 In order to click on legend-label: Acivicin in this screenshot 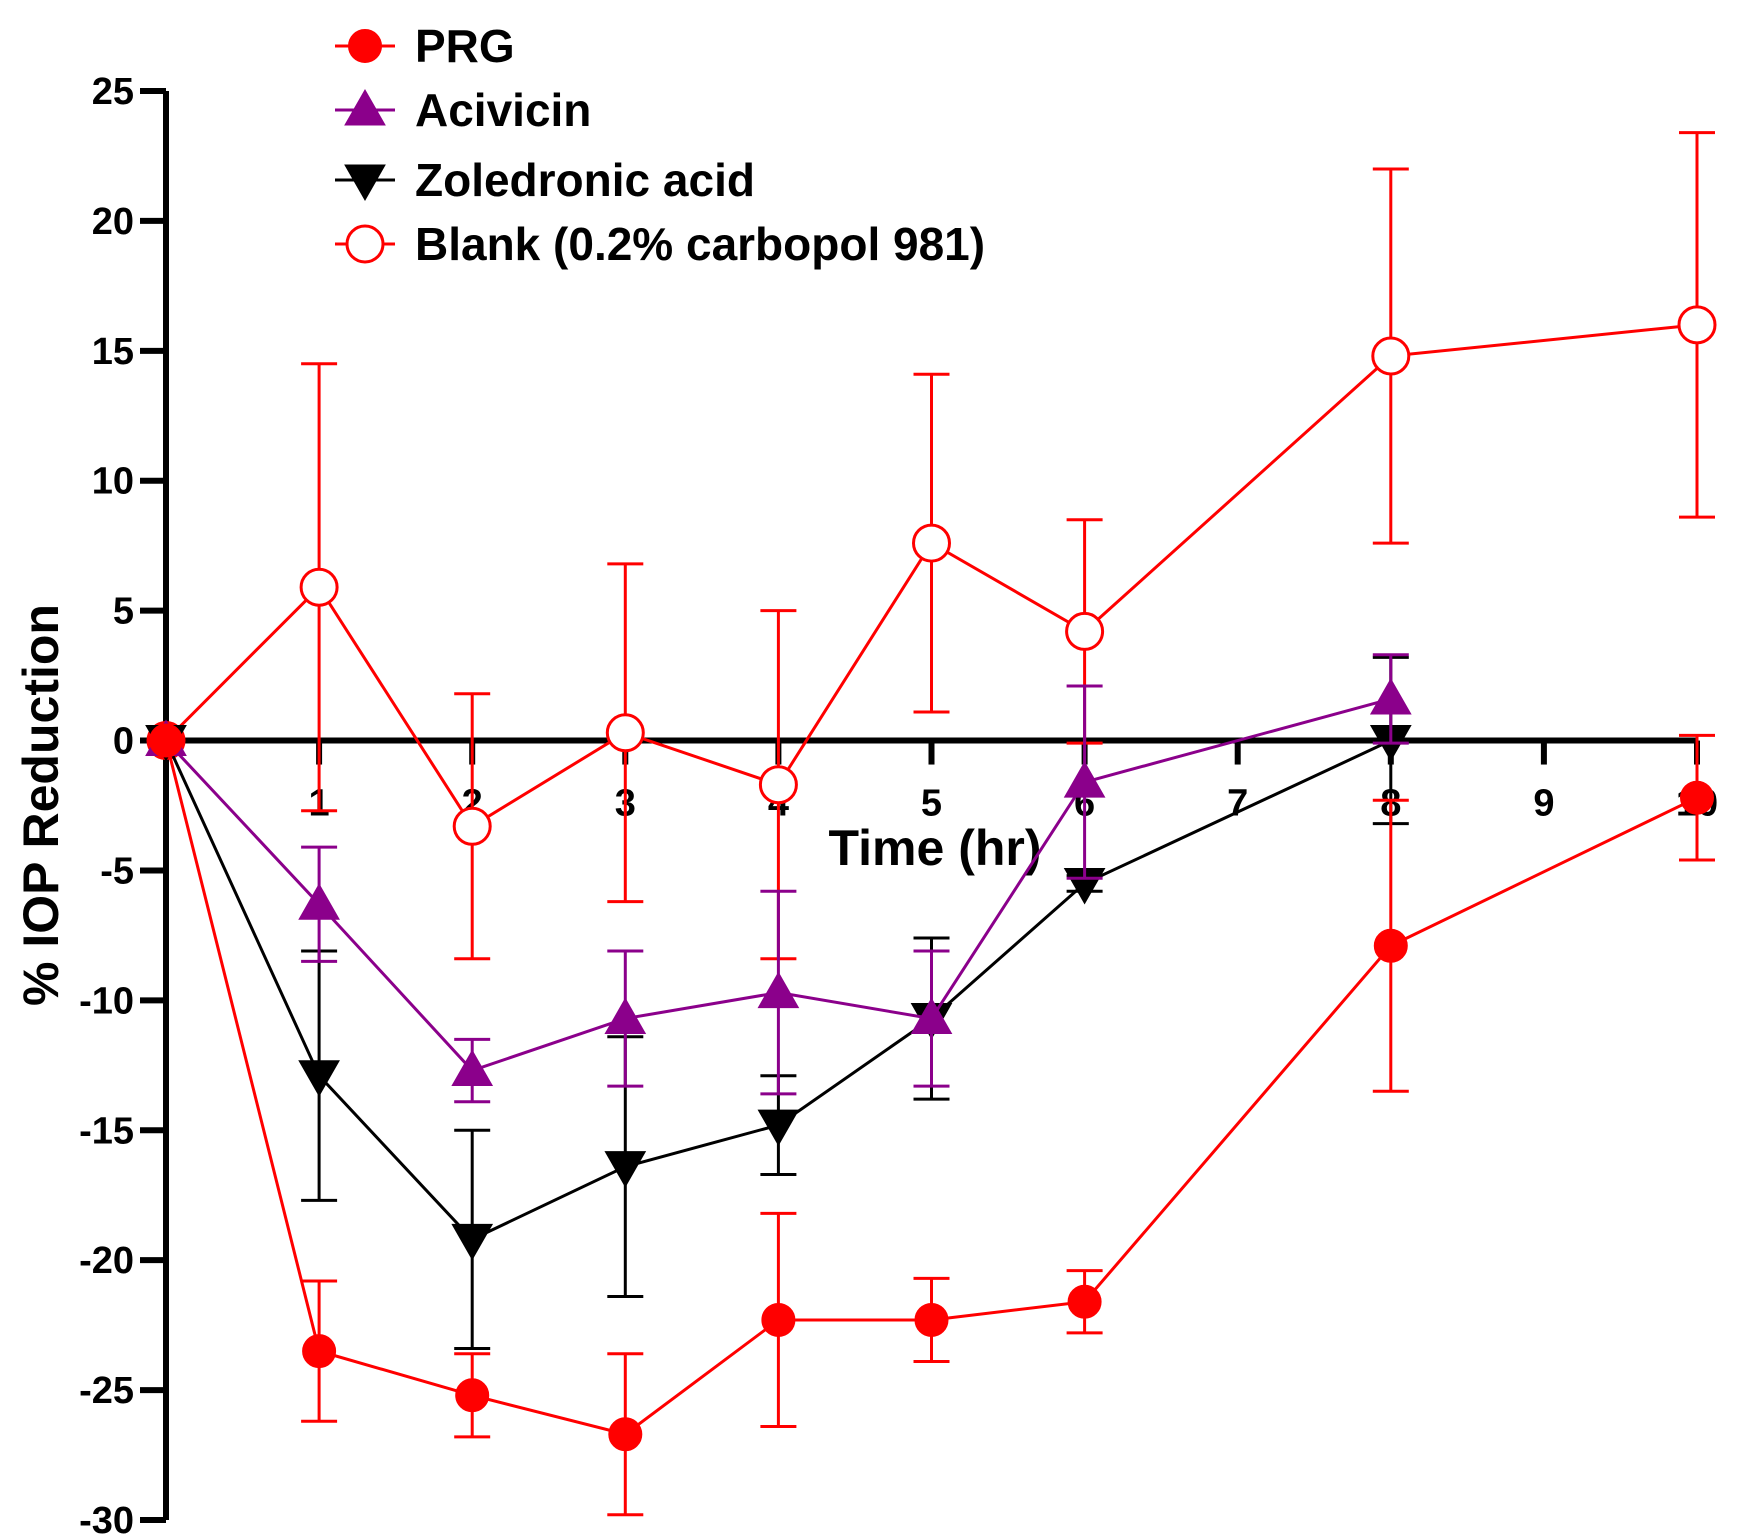, I will do `click(503, 110)`.